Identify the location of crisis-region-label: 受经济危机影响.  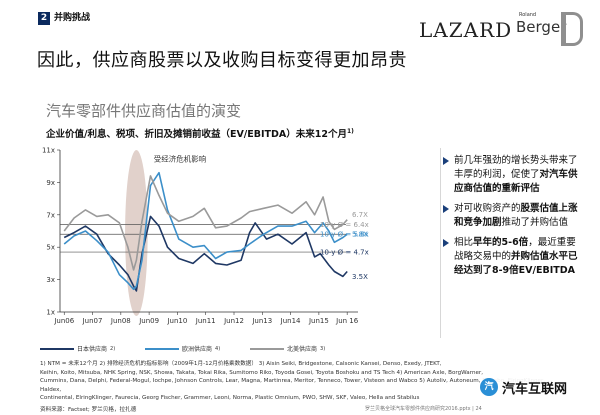
(180, 158).